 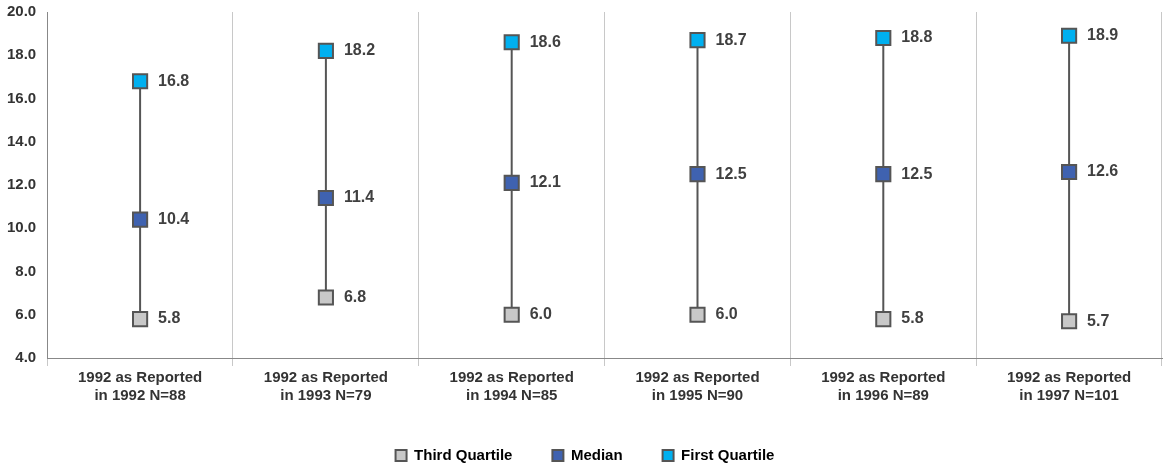 I want to click on x-tick-label: 1992 as Reported in 1996 N=89, so click(x=883, y=386).